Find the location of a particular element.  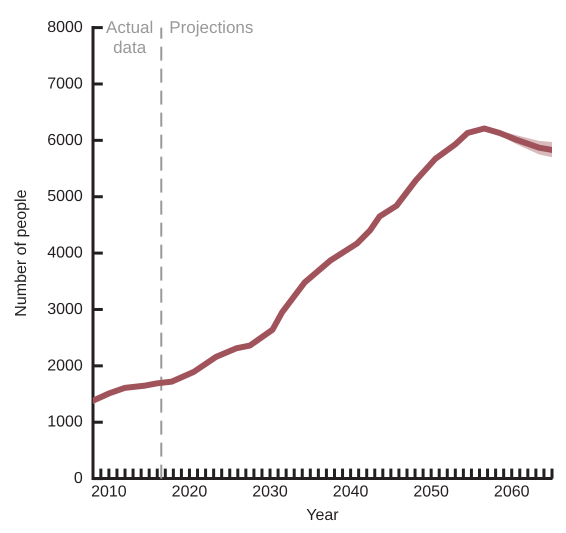

x-tick-label: 2030 is located at coordinates (270, 492).